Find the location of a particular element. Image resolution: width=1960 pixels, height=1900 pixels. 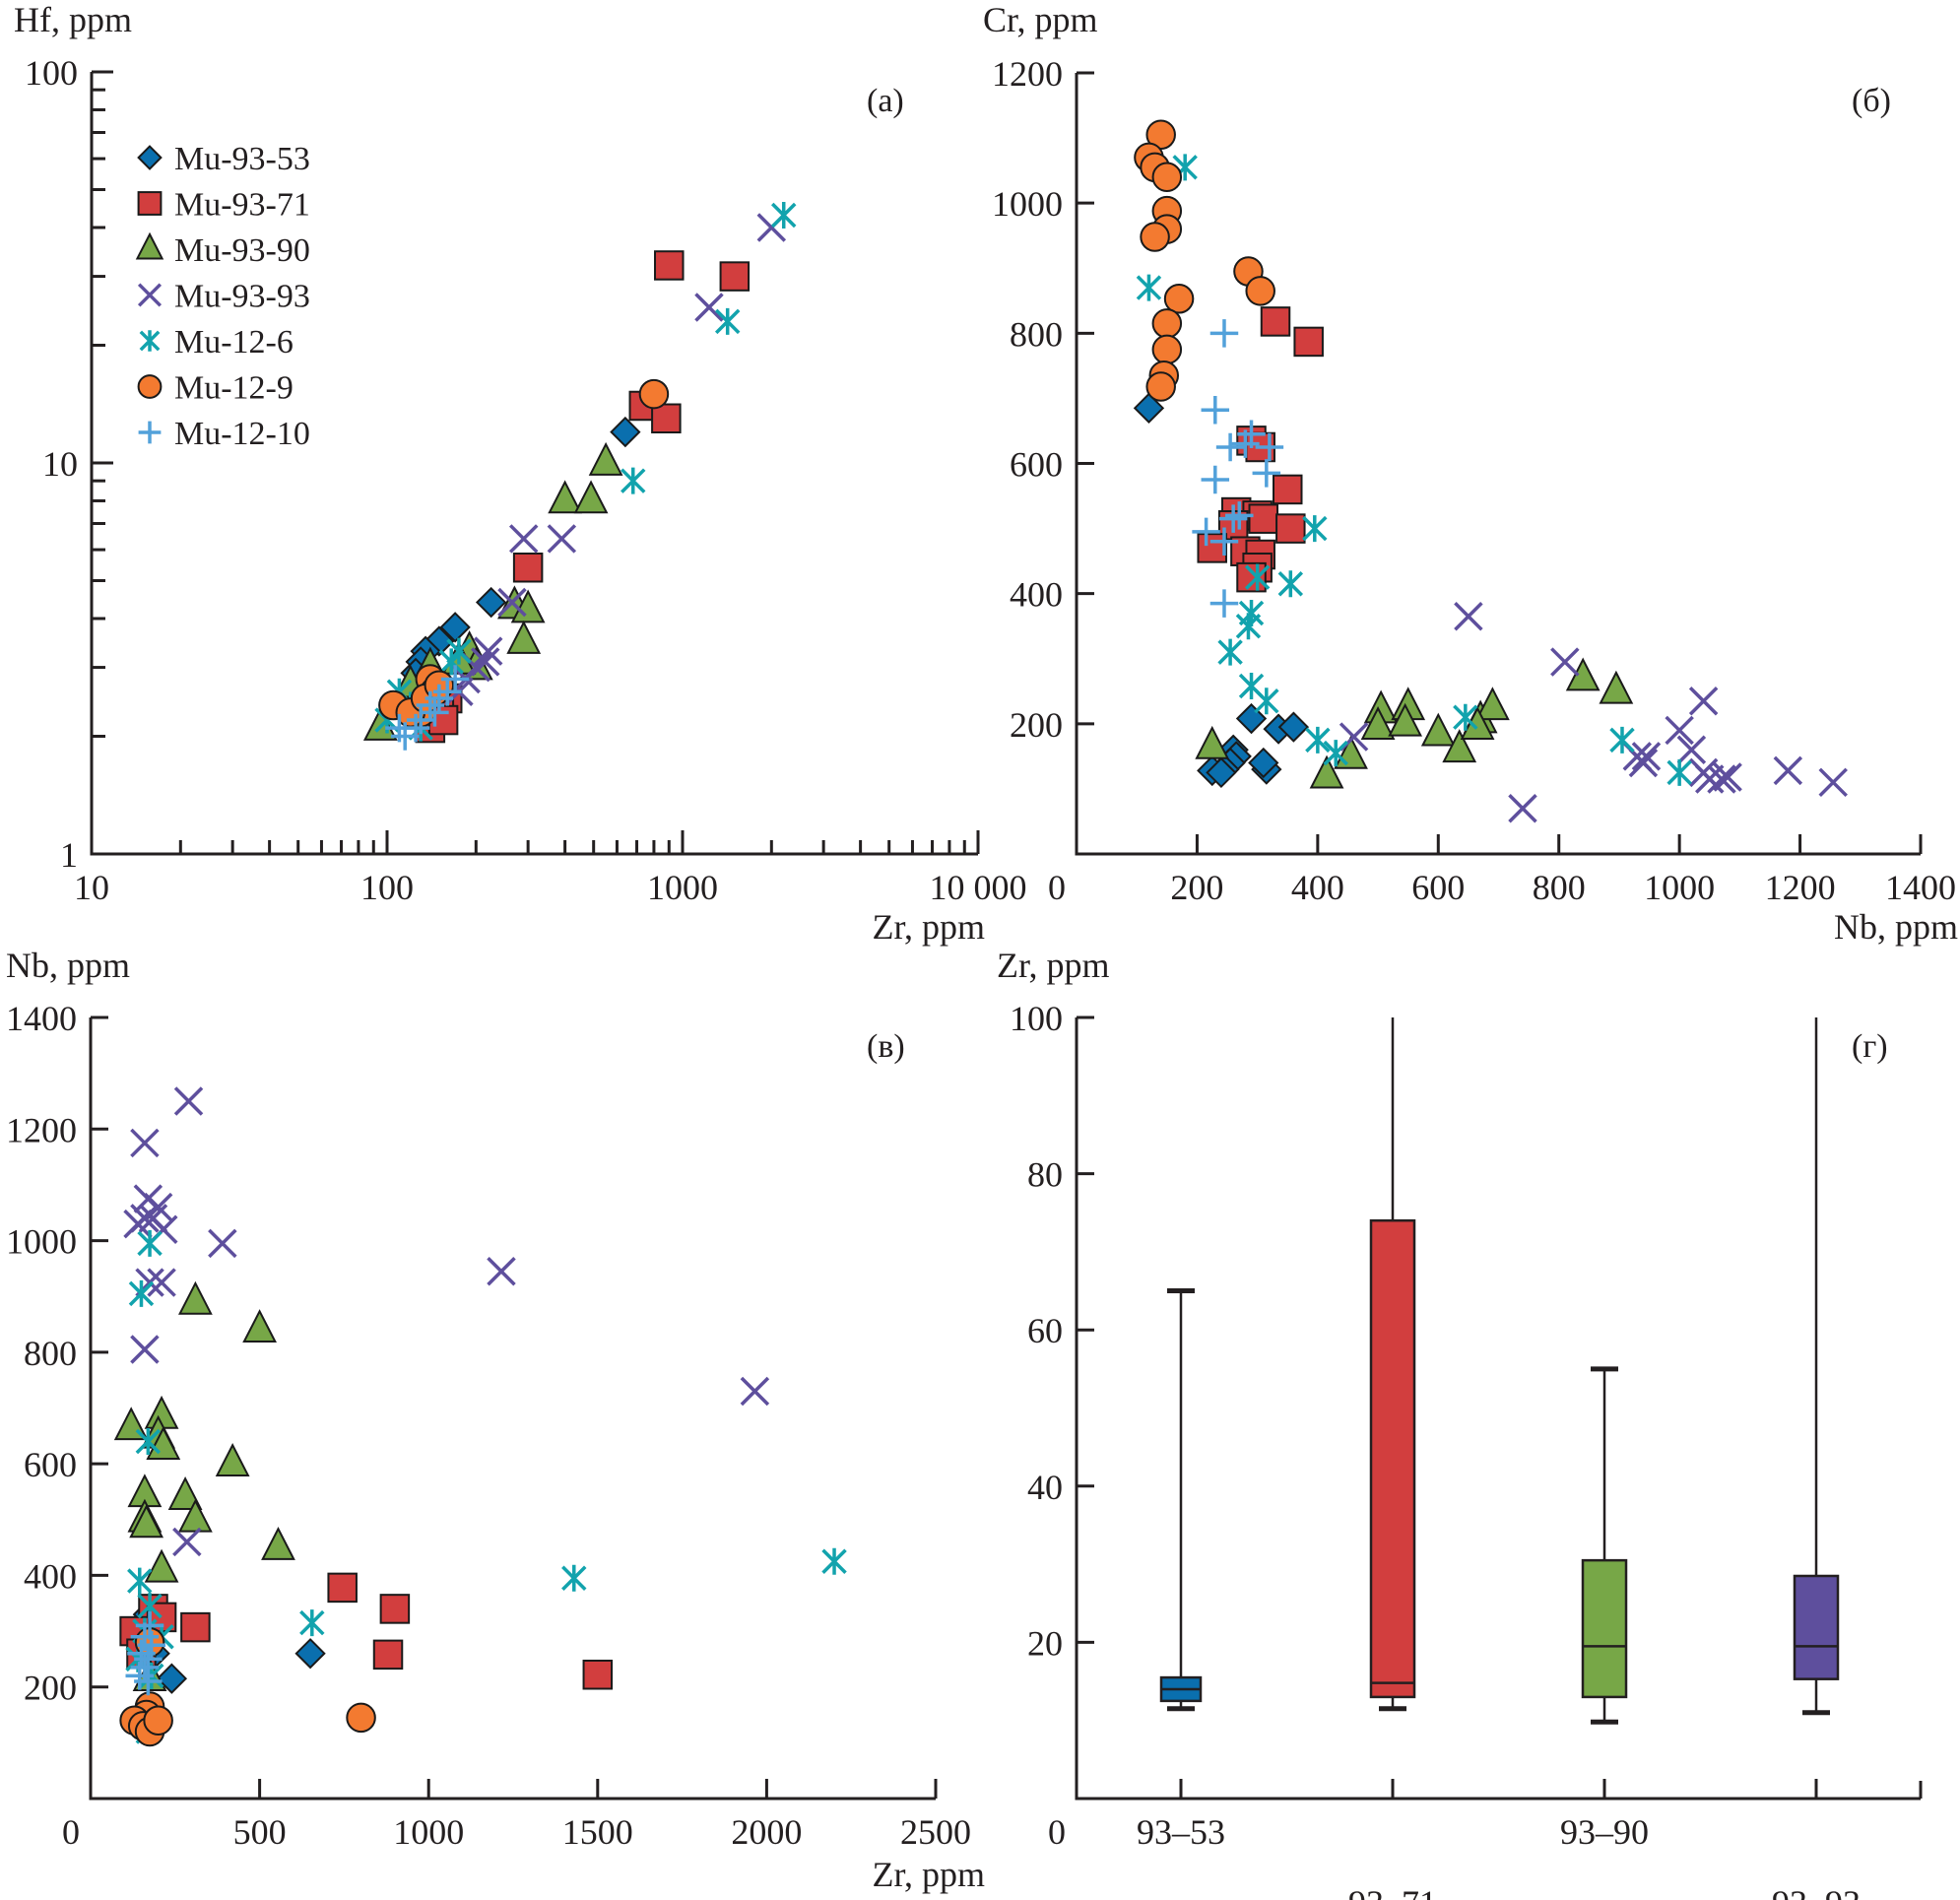

x-tick-label: 500 is located at coordinates (260, 1832).